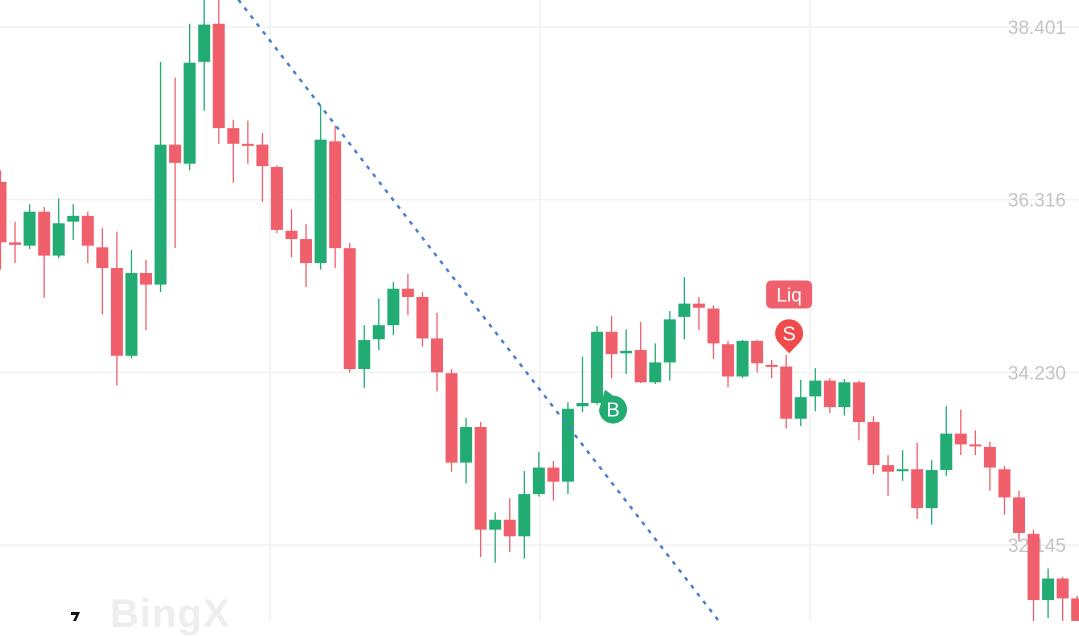 Image resolution: width=1079 pixels, height=637 pixels. I want to click on buy-marker: B, so click(613, 406).